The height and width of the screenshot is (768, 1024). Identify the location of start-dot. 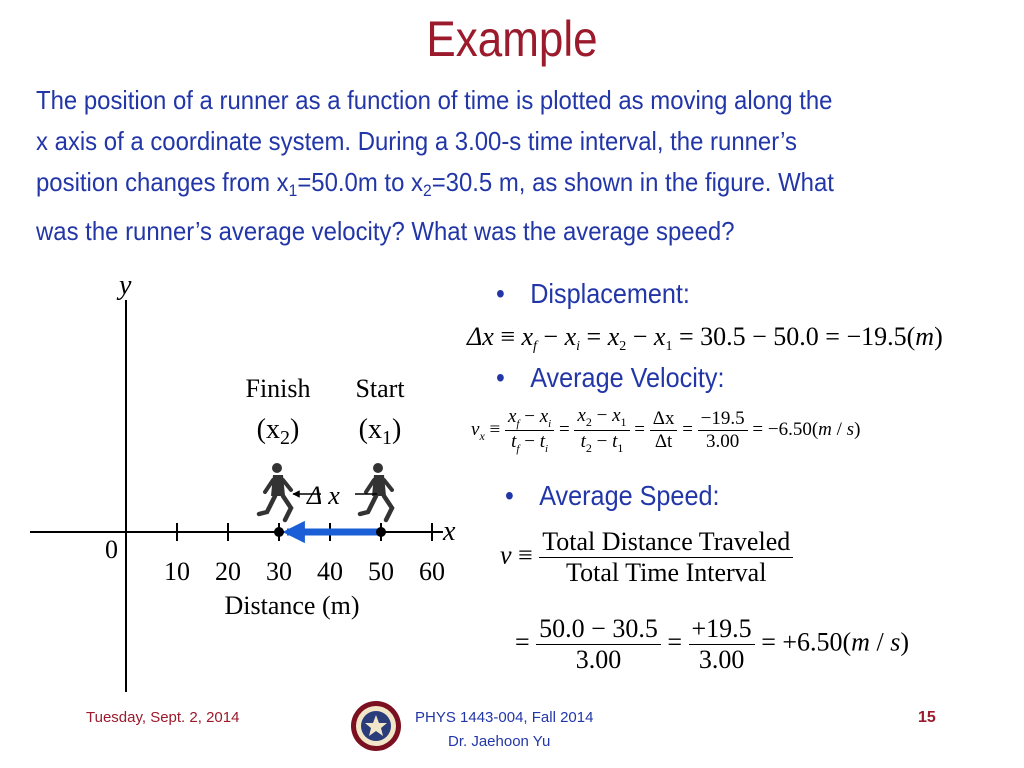
(381, 532).